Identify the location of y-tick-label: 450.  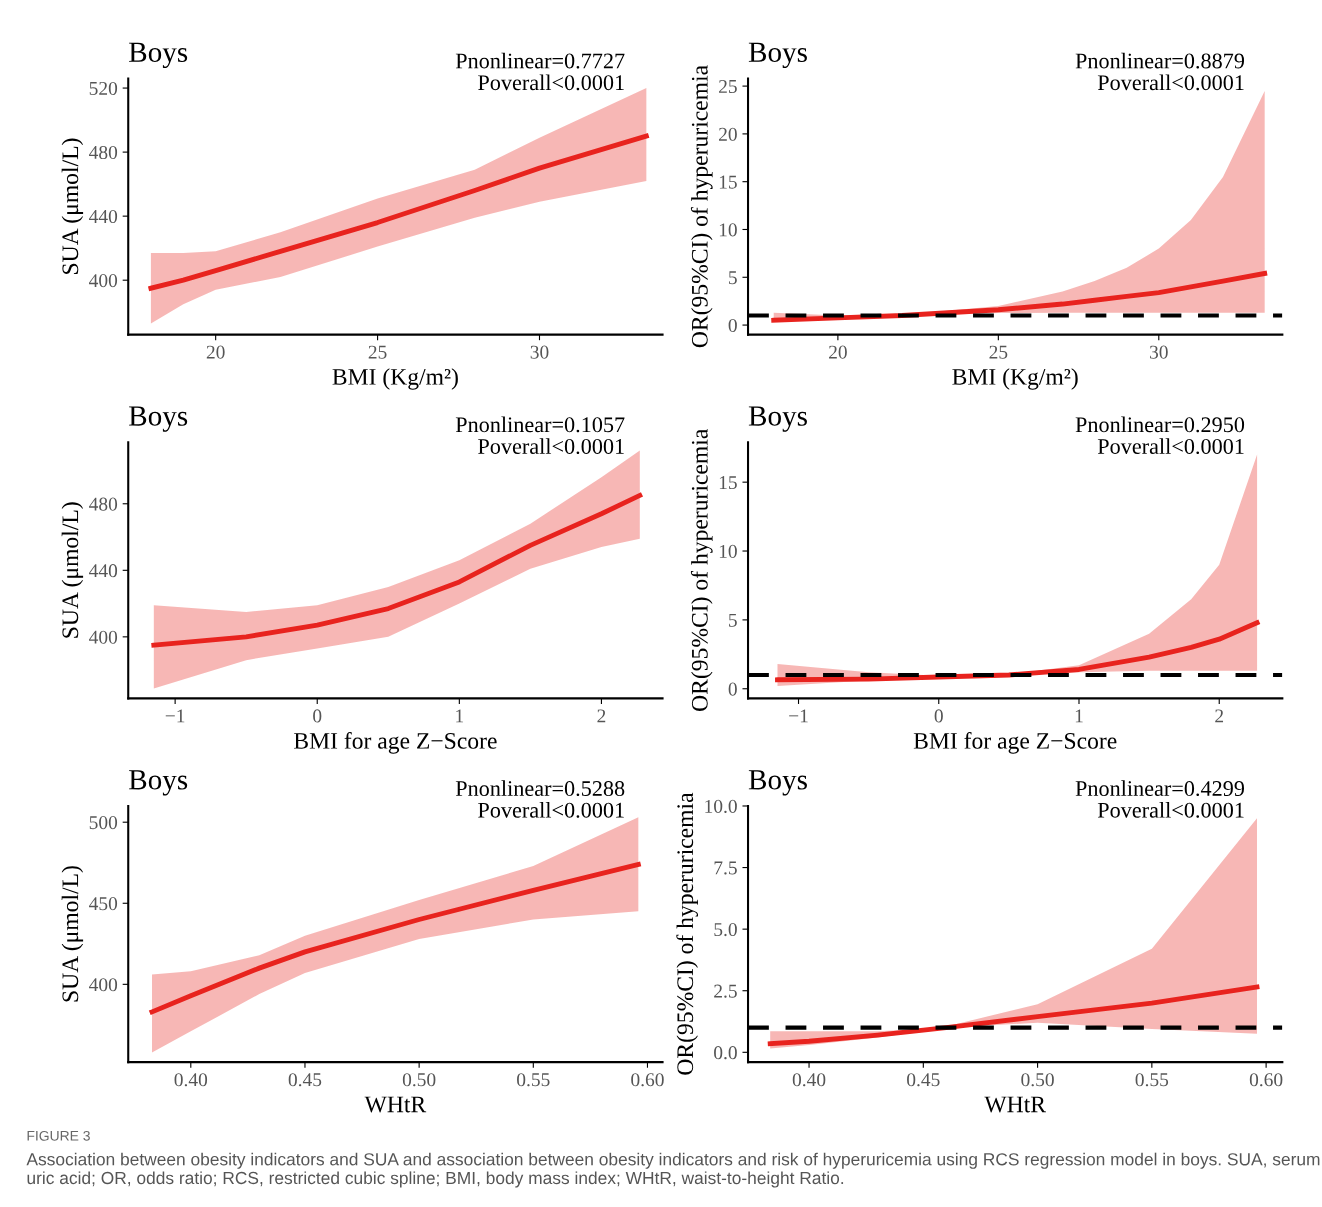
(103, 904).